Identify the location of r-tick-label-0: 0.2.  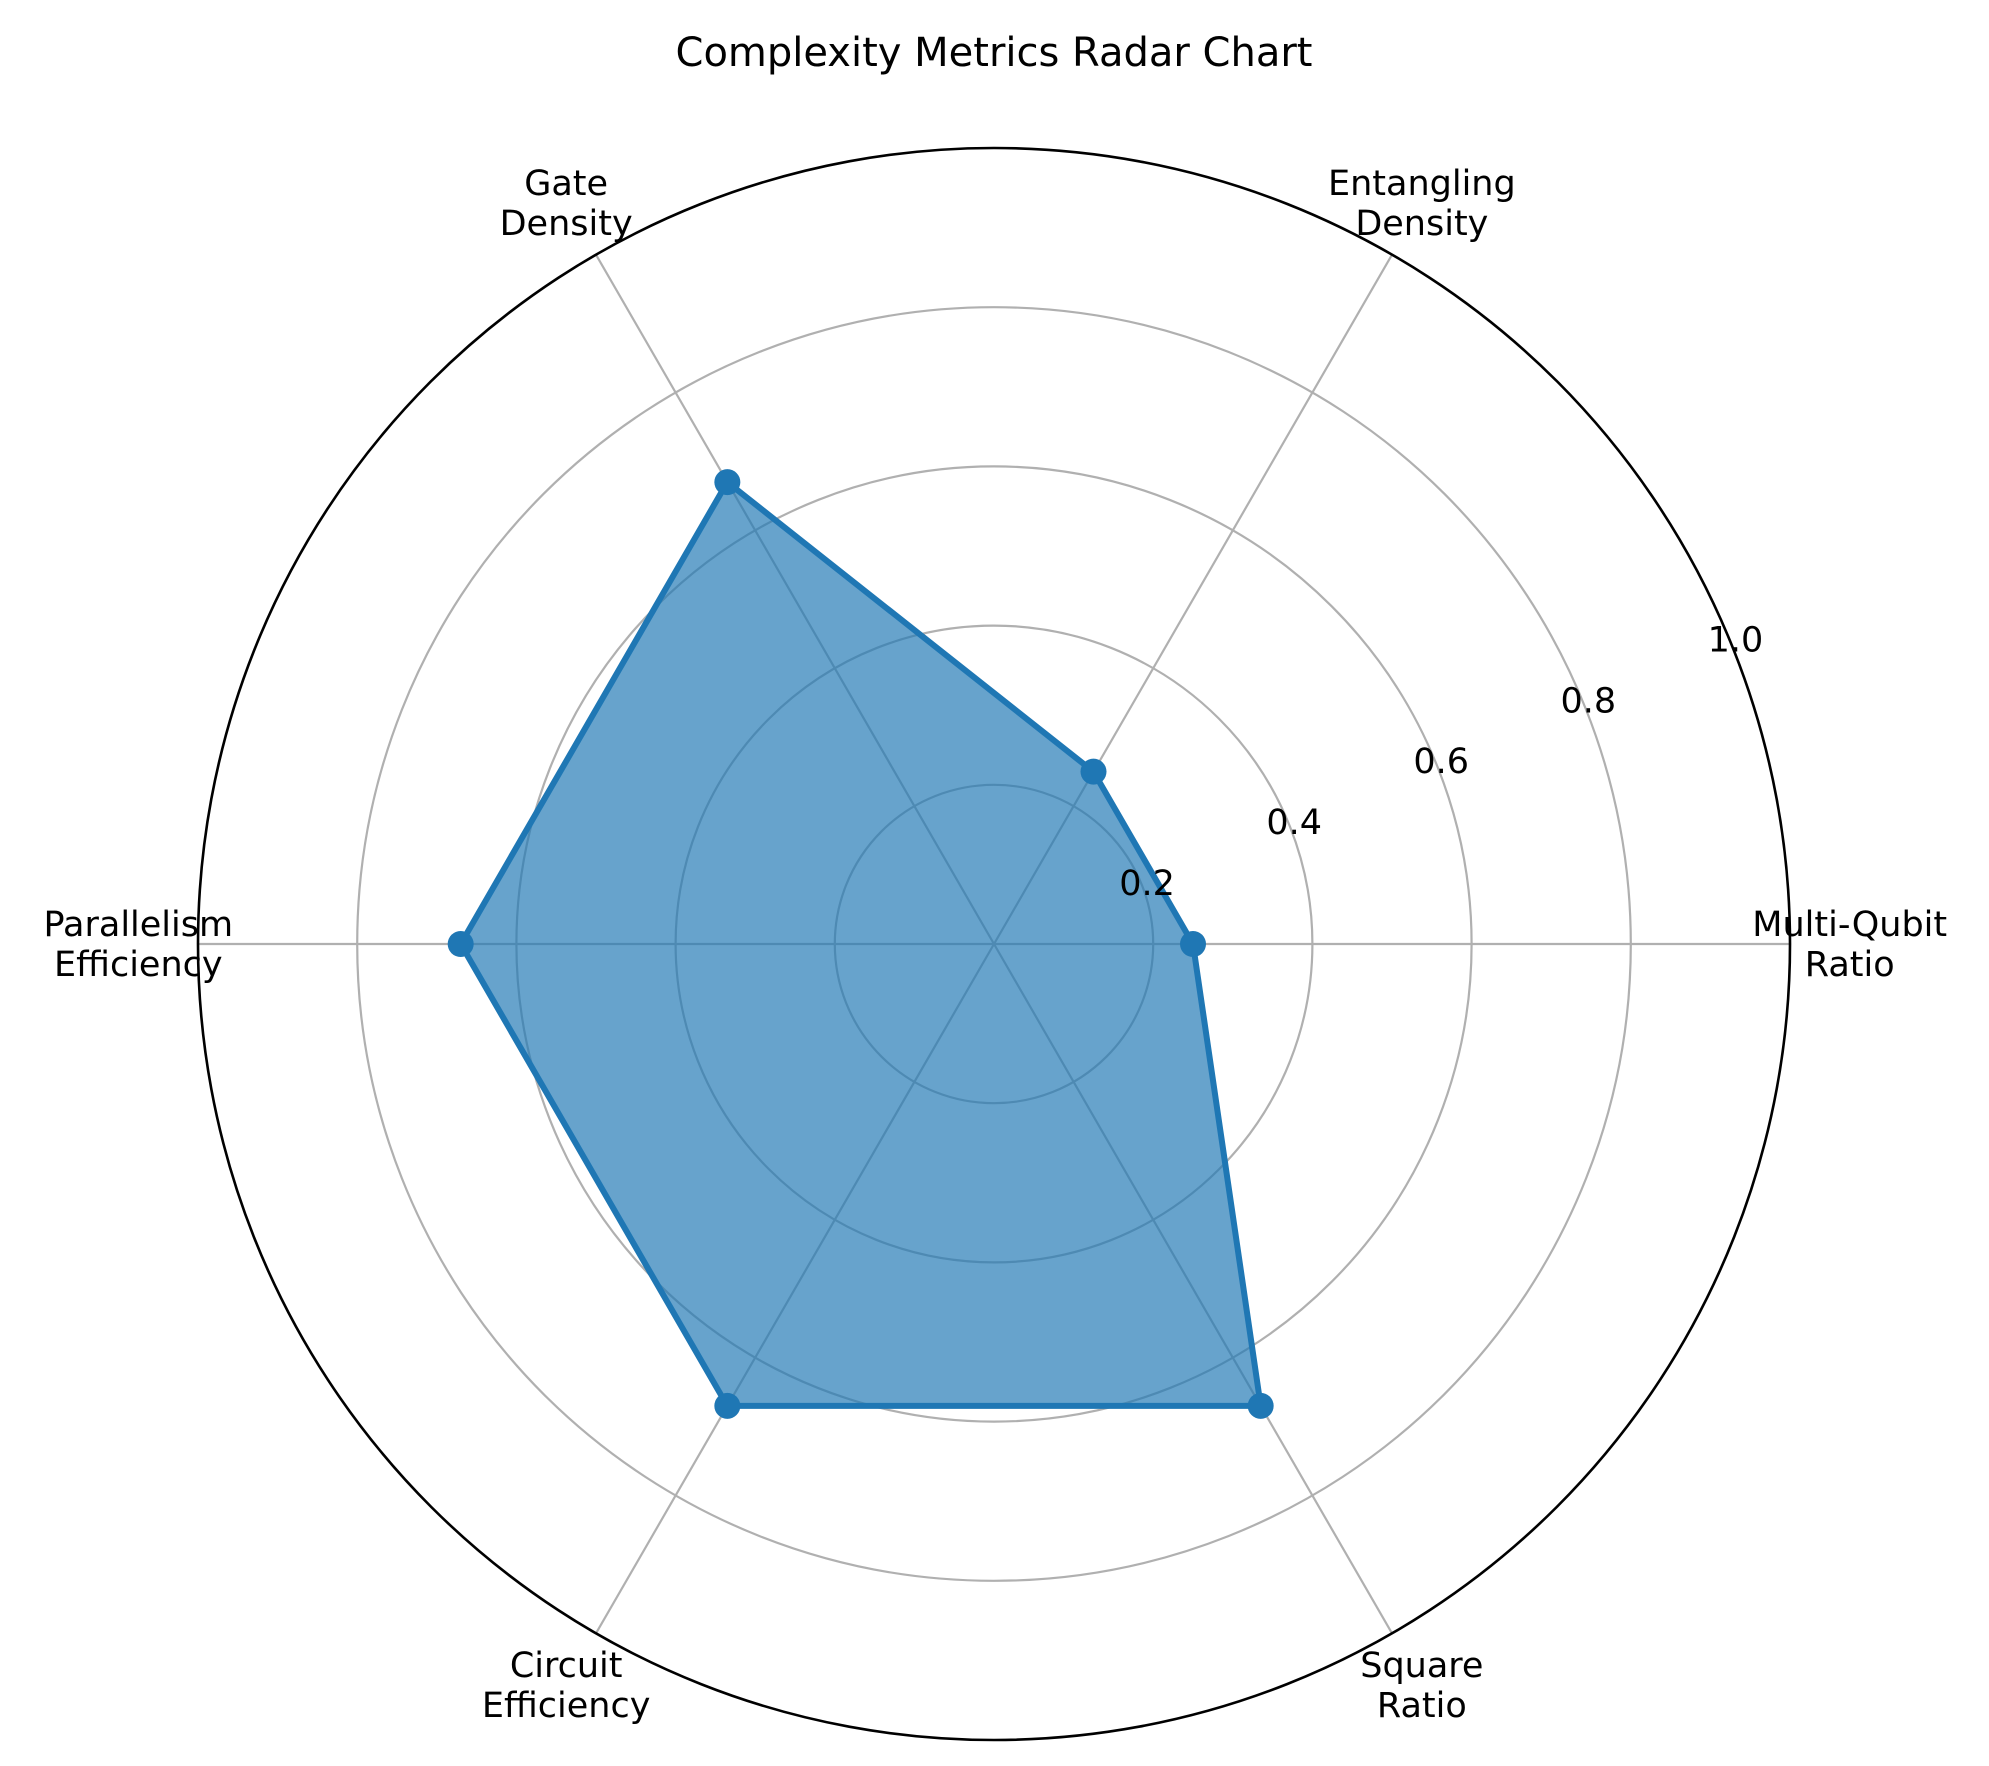
(1147, 884).